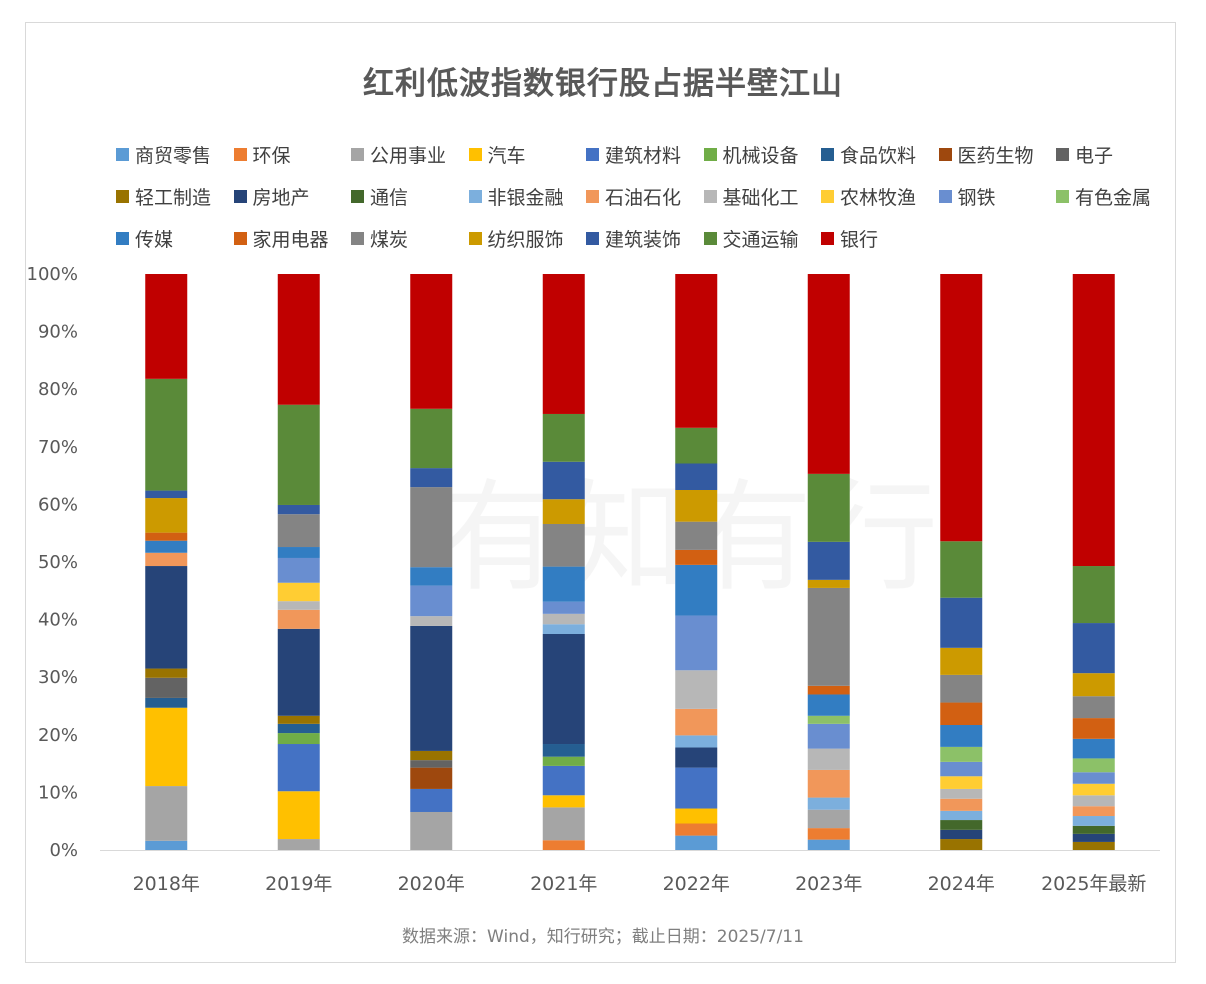  What do you see at coordinates (389, 197) in the screenshot?
I see `legend-label: 通信` at bounding box center [389, 197].